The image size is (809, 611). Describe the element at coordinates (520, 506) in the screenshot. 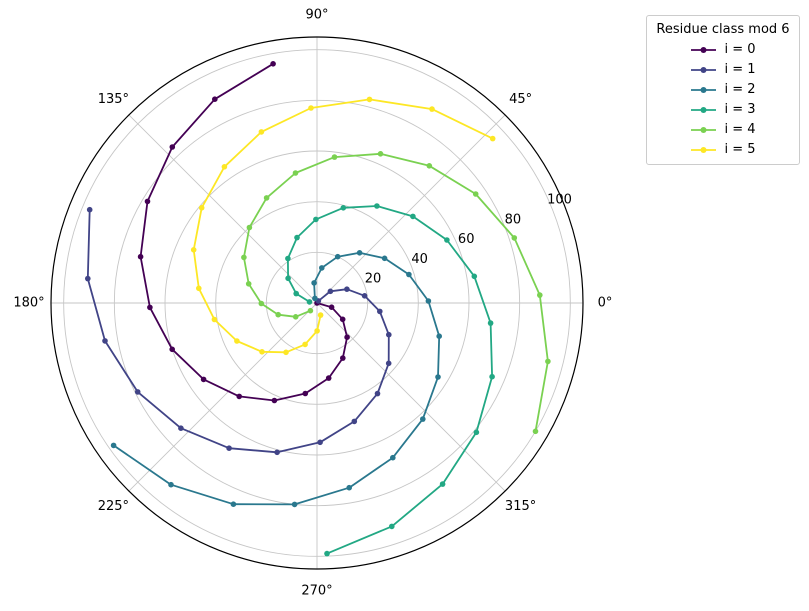

I see `angular-tick-label: 315°` at that location.